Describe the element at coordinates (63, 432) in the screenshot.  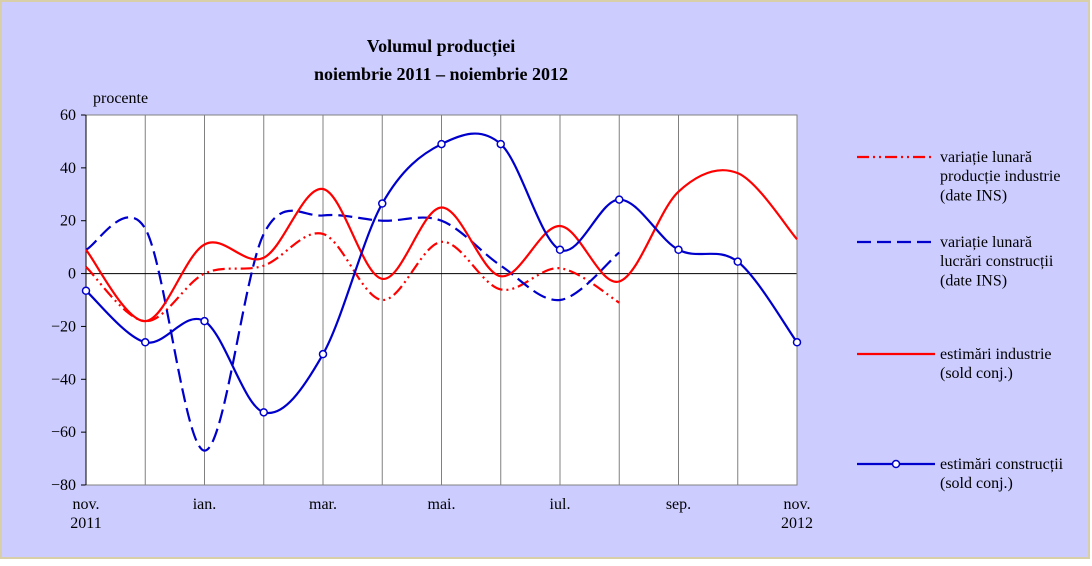
I see `y-tick-label: −60` at that location.